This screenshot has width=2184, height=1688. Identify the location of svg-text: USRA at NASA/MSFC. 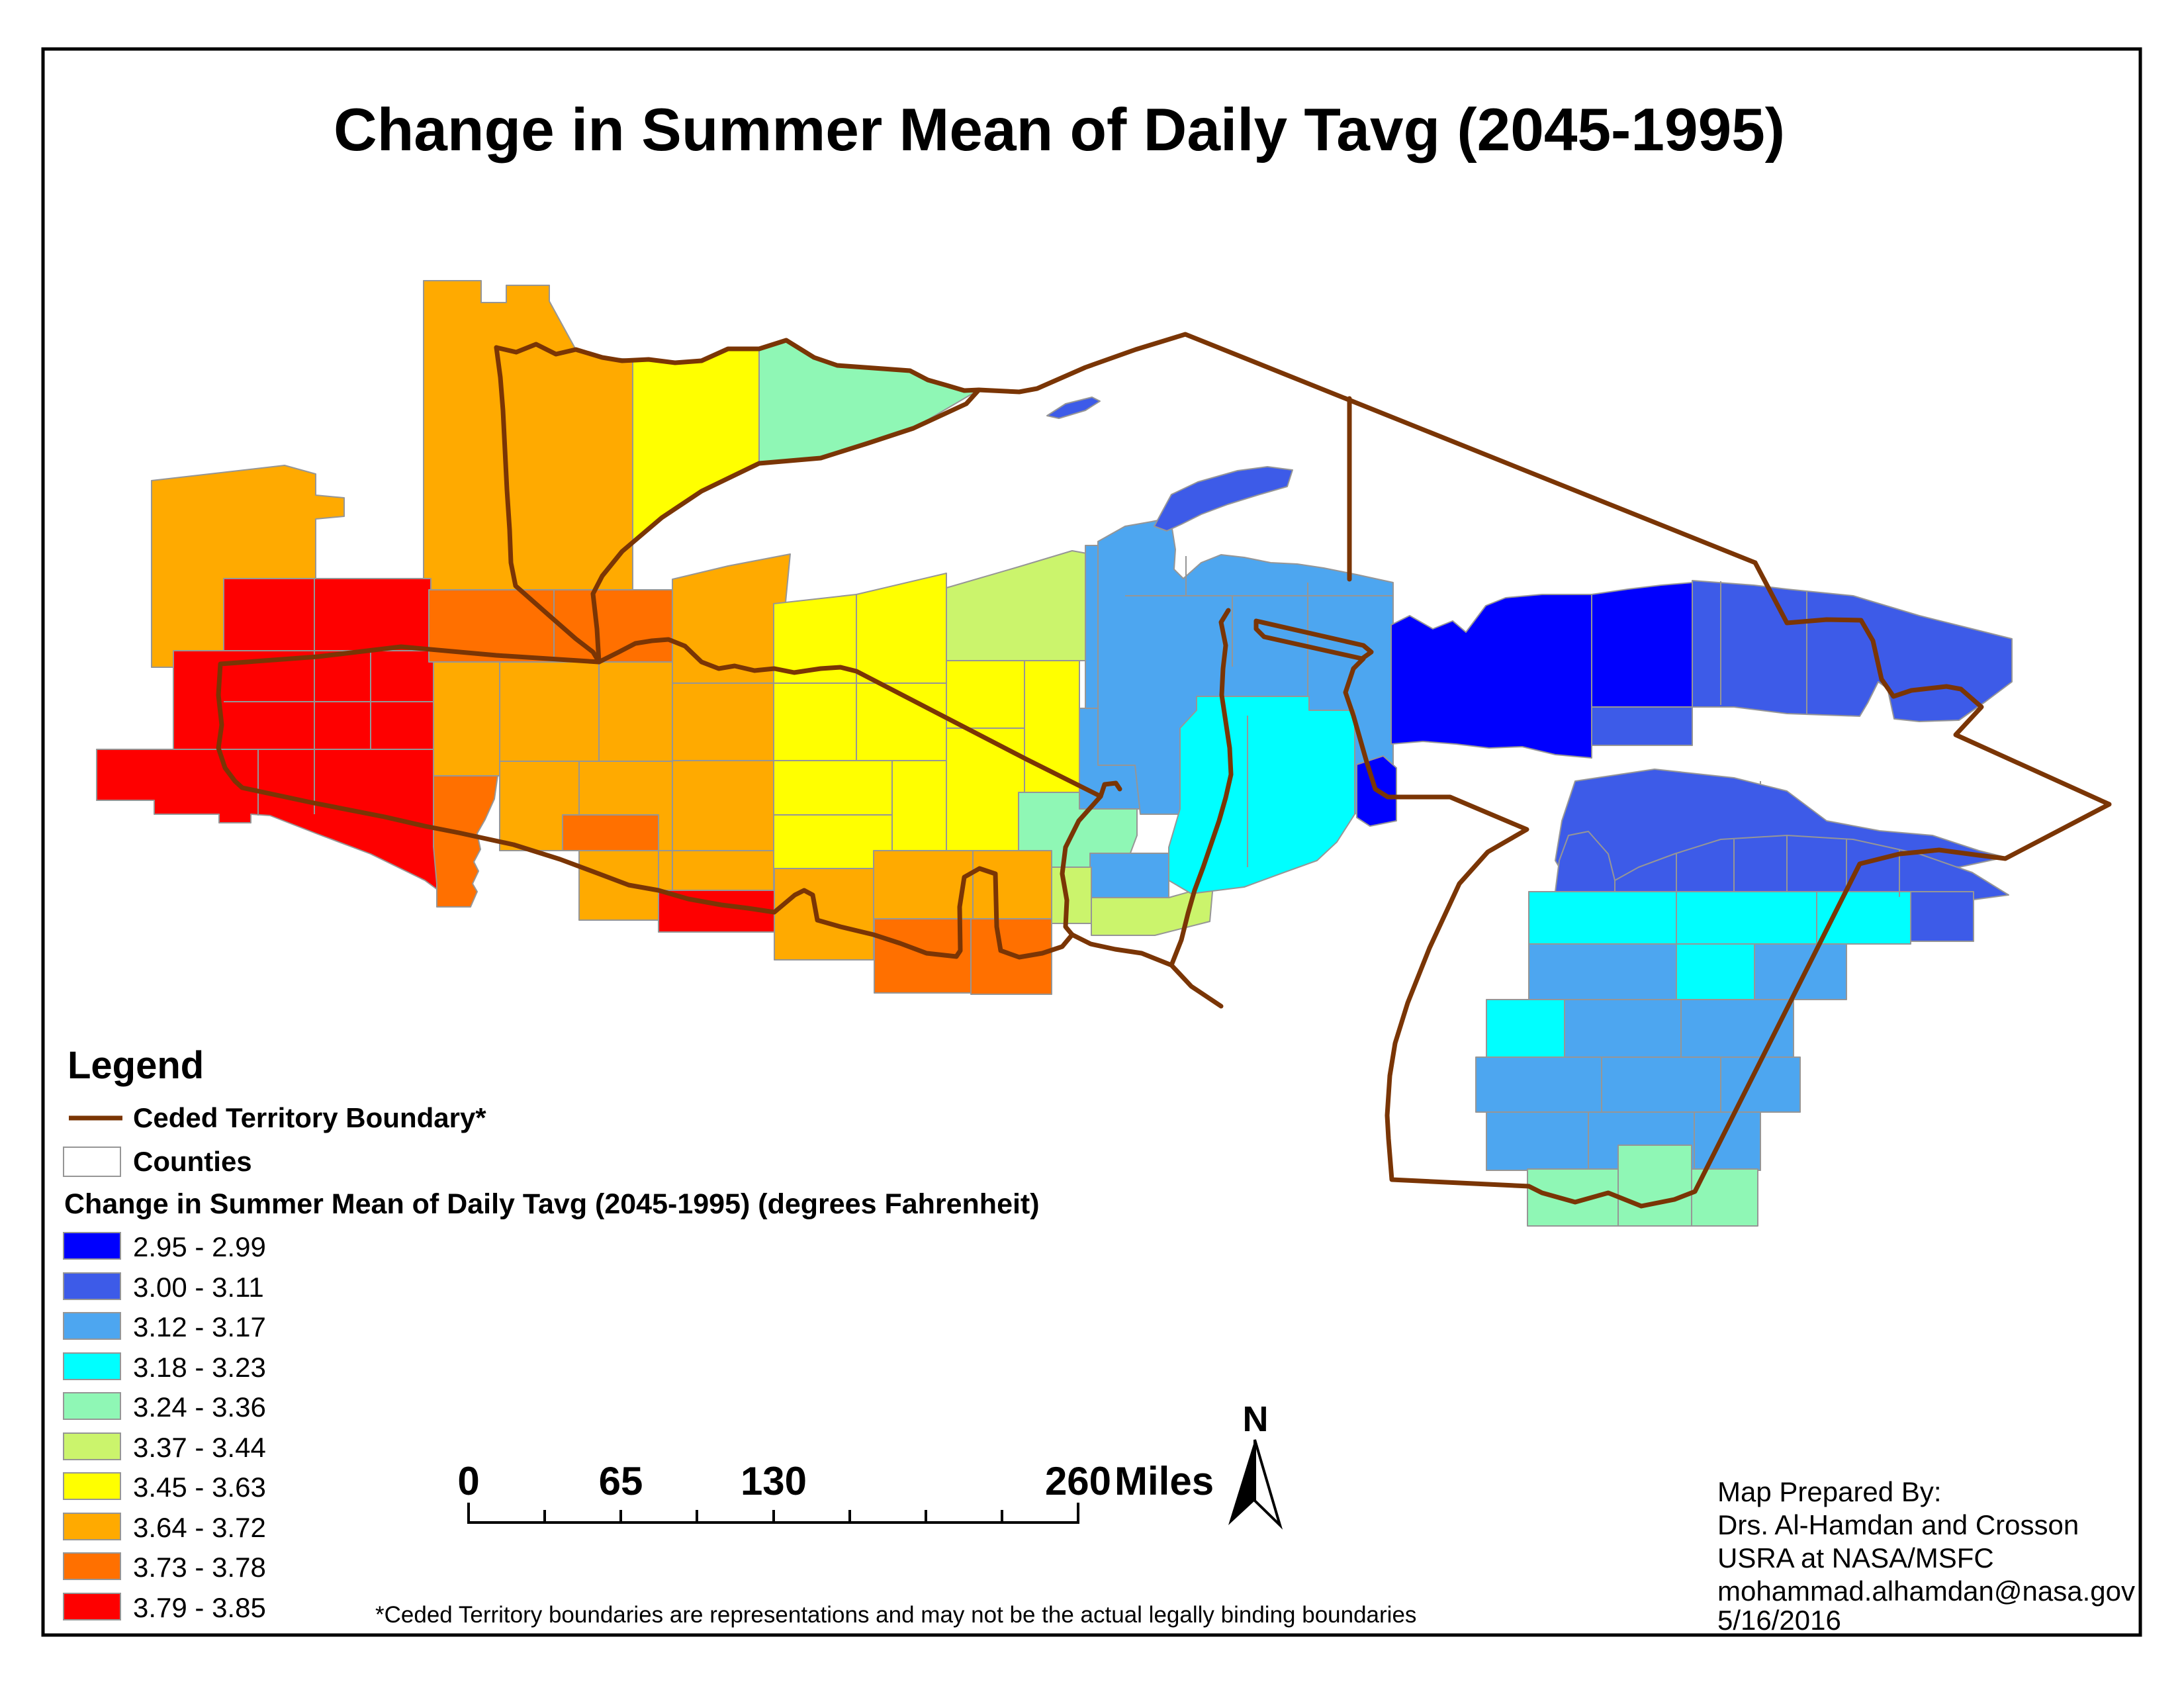
(1855, 1557).